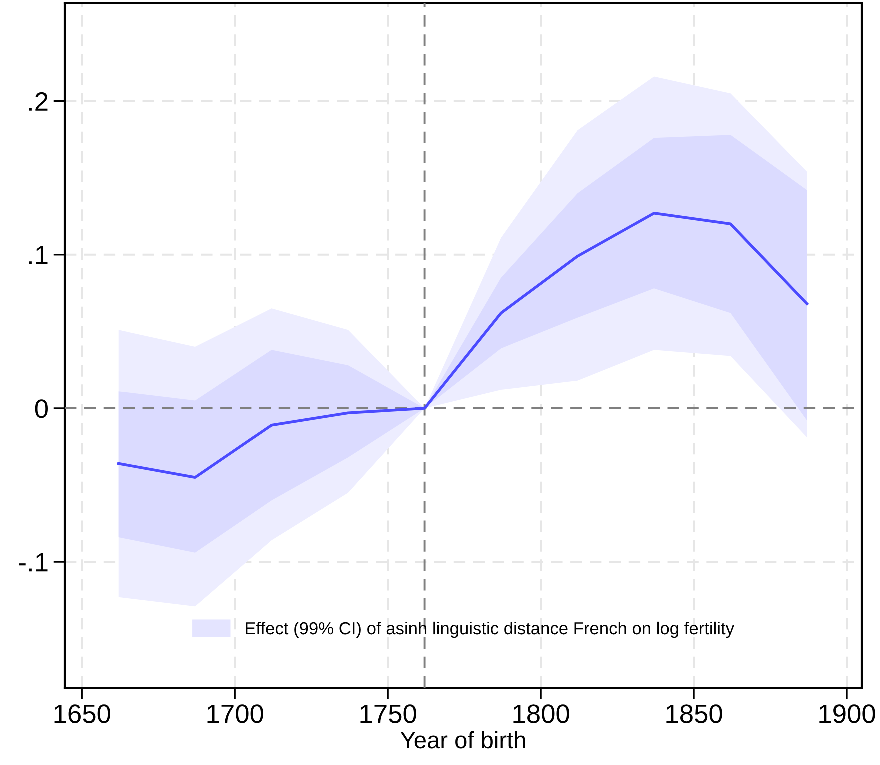 This screenshot has width=880, height=765. What do you see at coordinates (38, 101) in the screenshot?
I see `y-tick-label: .2` at bounding box center [38, 101].